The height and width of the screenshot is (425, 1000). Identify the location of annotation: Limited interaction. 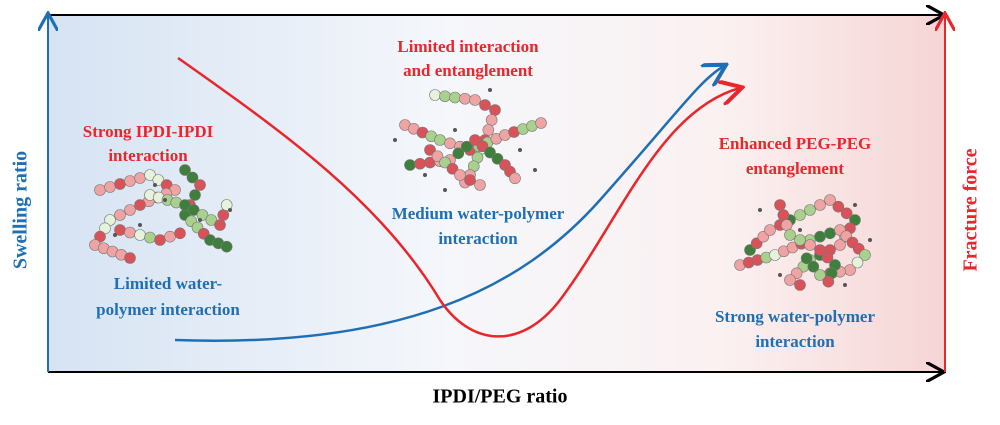
(468, 46).